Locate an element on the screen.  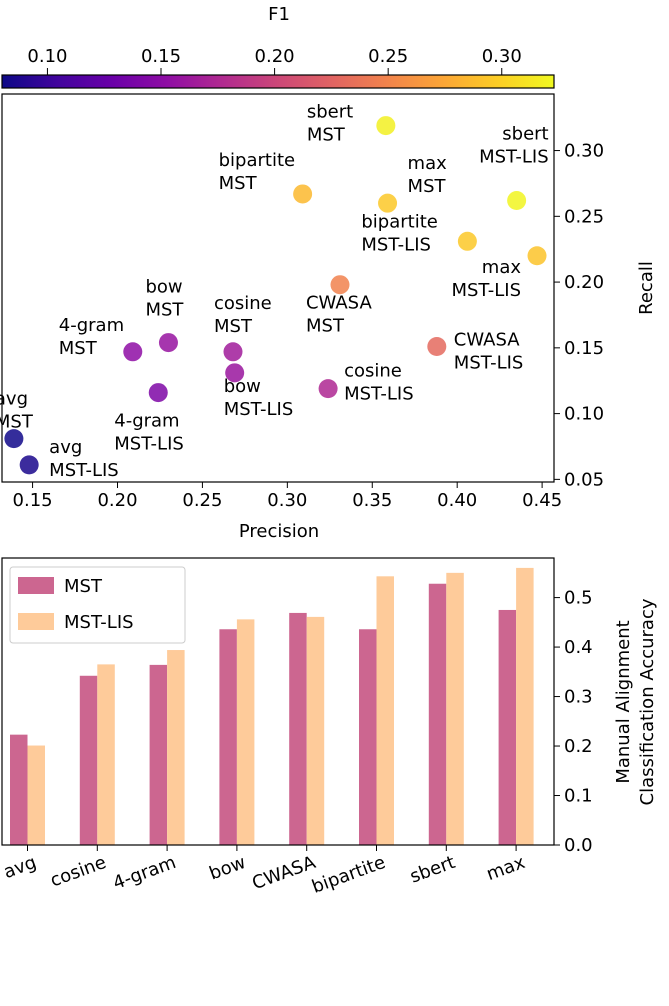
point-label-bipartite-mst-method: bipartite is located at coordinates (257, 160).